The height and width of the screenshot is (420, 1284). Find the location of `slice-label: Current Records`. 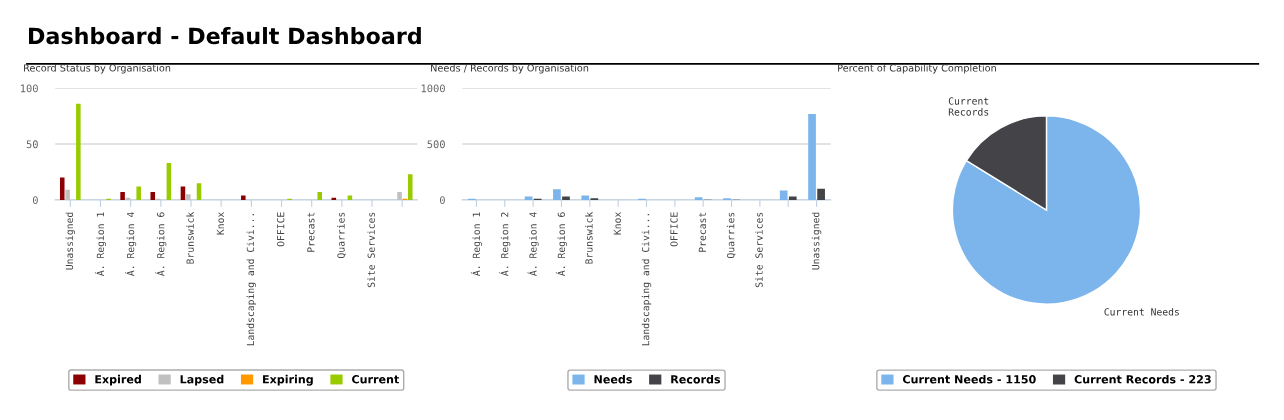

slice-label: Current Records is located at coordinates (968, 106).